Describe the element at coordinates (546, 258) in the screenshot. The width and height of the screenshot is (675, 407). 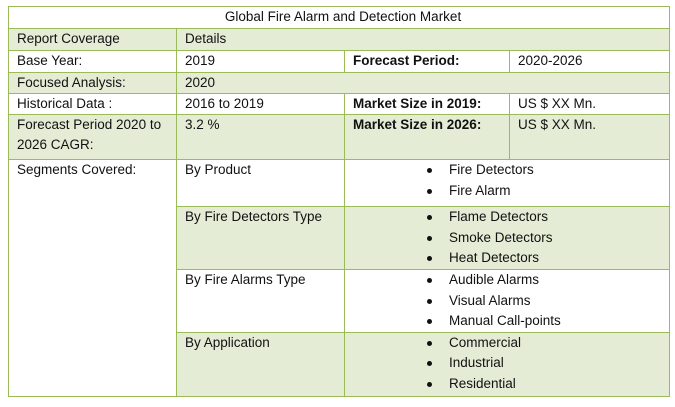
I see `segment-item: Heat Detectors` at that location.